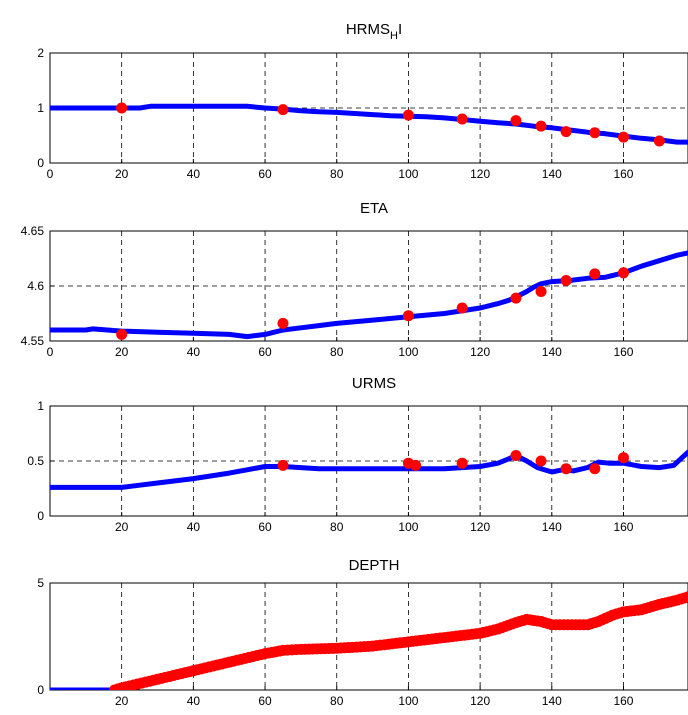  What do you see at coordinates (35, 286) in the screenshot?
I see `y-tick-label: 4.6` at bounding box center [35, 286].